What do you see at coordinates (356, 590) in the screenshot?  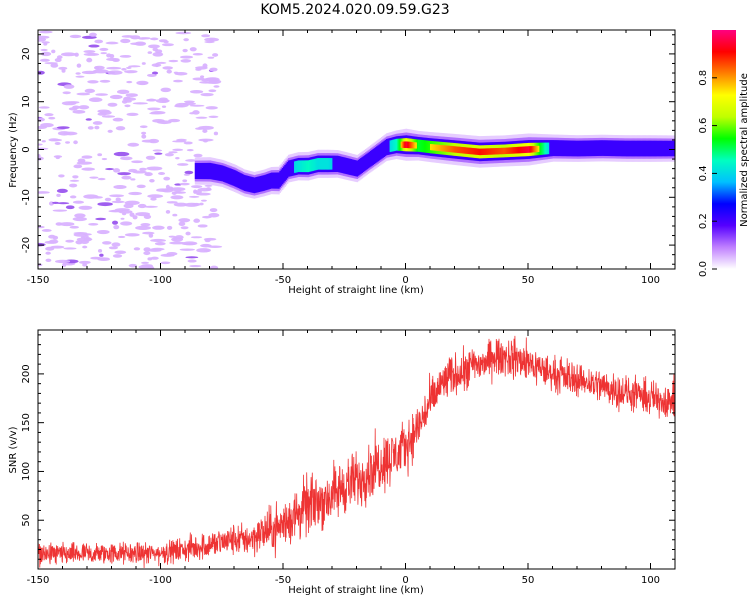 I see `snr-x-axis-label: Height of straight line (km)` at bounding box center [356, 590].